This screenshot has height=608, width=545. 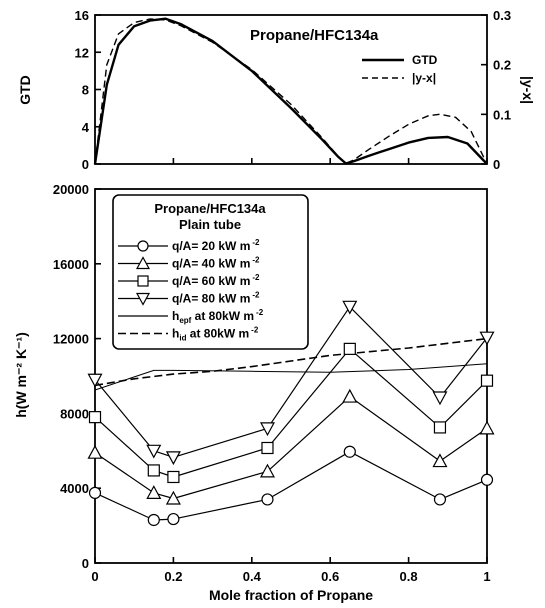 I want to click on top-y2-axis-label: |y-x|, so click(x=528, y=90).